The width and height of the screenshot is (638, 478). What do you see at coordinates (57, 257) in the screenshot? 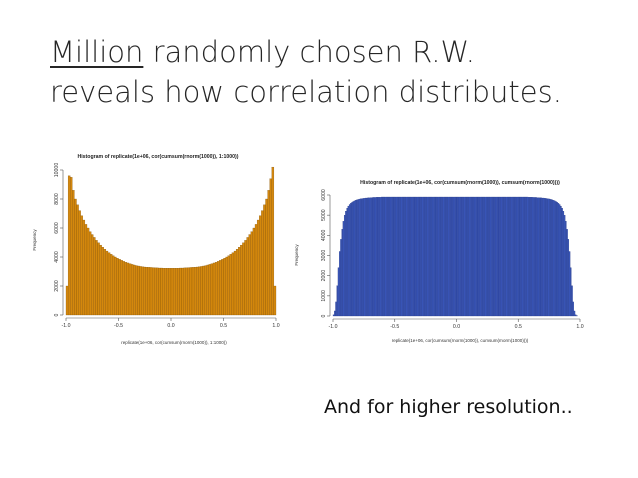
I see `y-tick-label: 4000` at bounding box center [57, 257].